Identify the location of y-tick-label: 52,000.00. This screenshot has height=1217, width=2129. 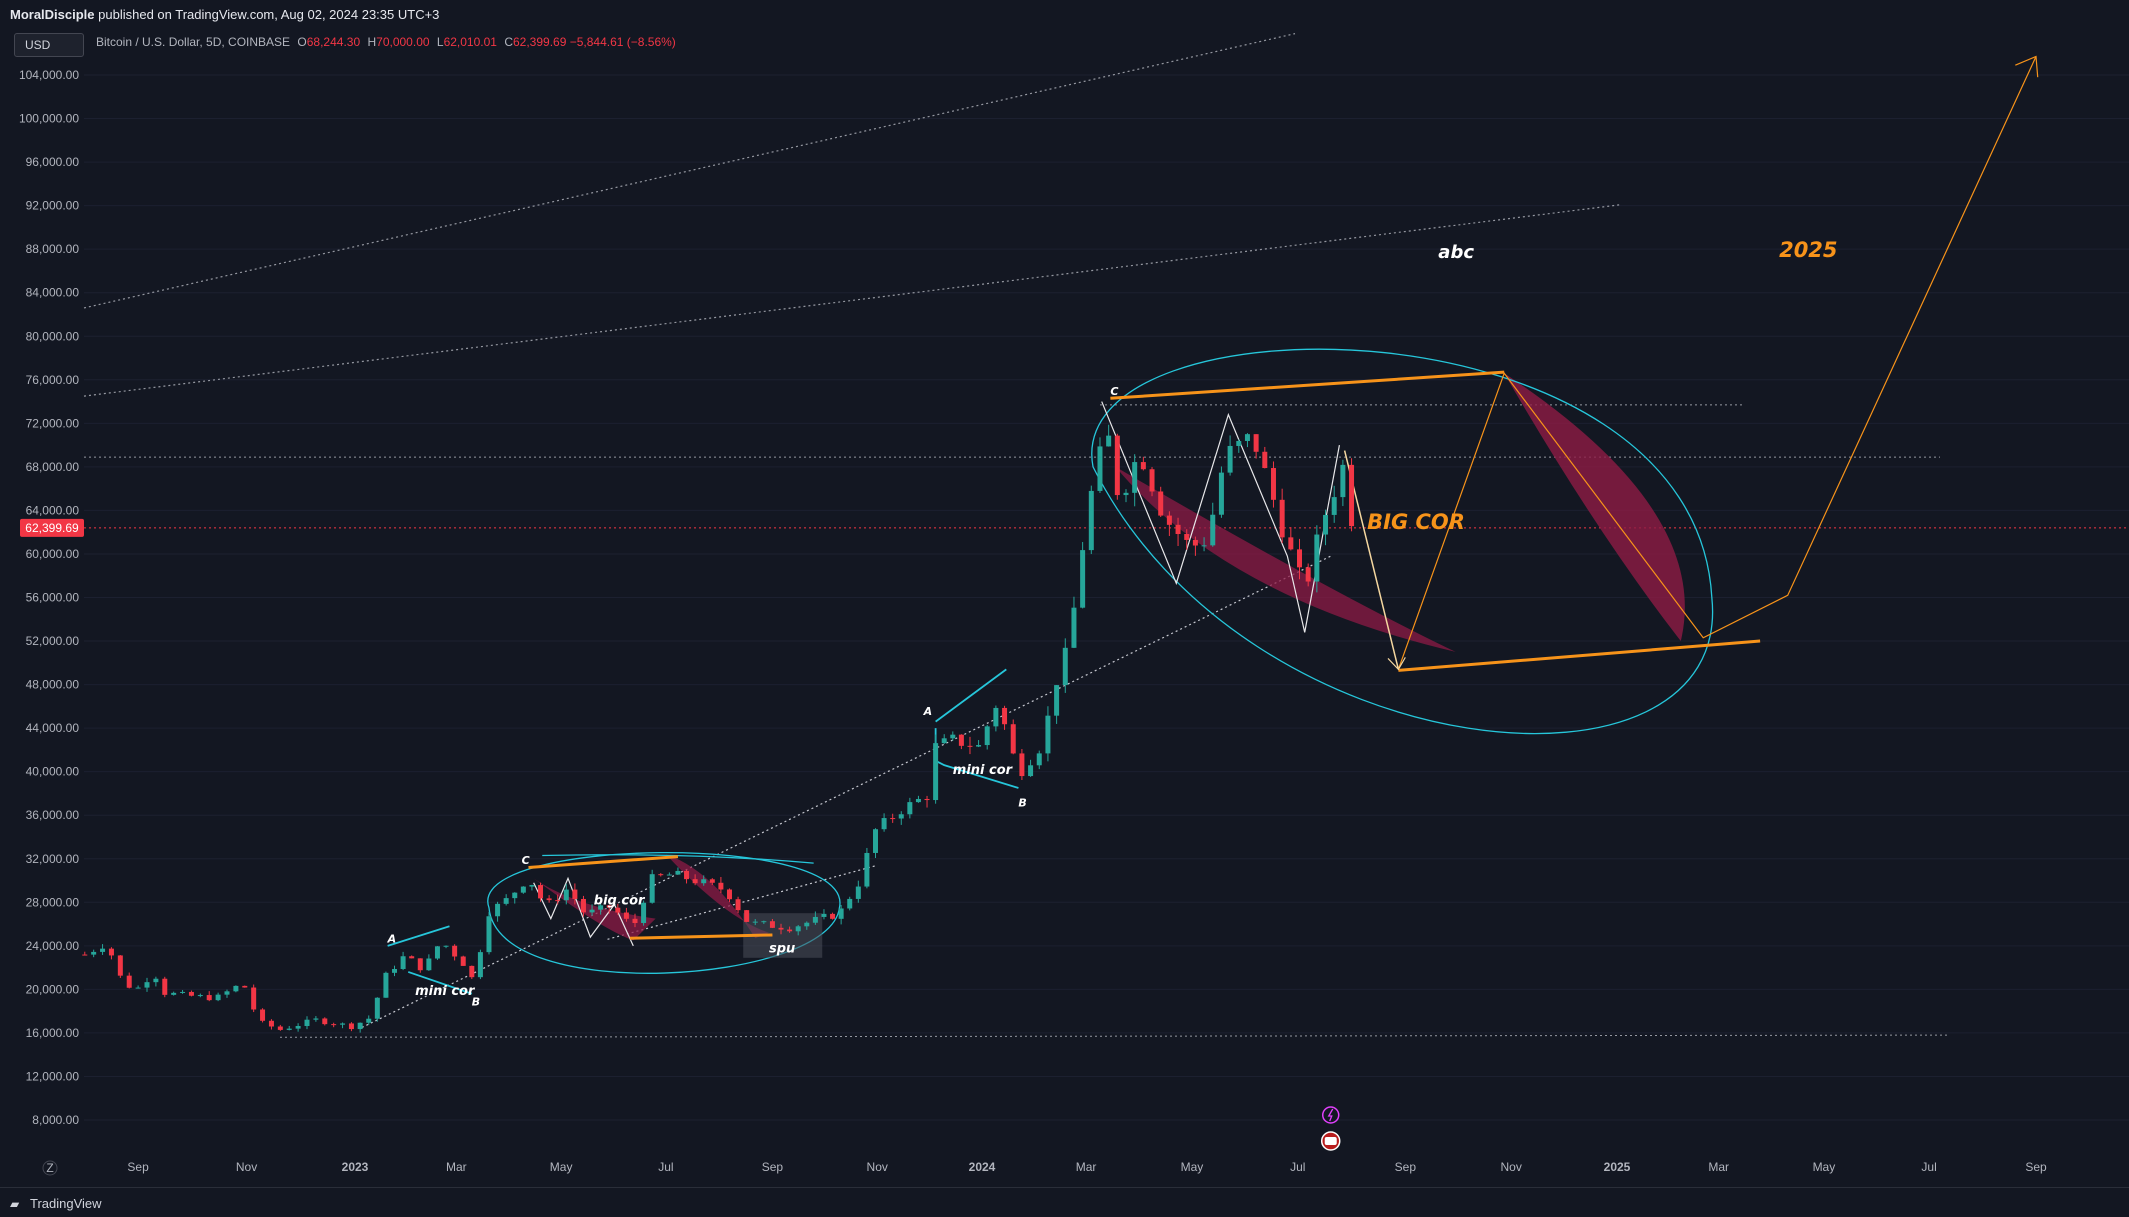
(53, 641).